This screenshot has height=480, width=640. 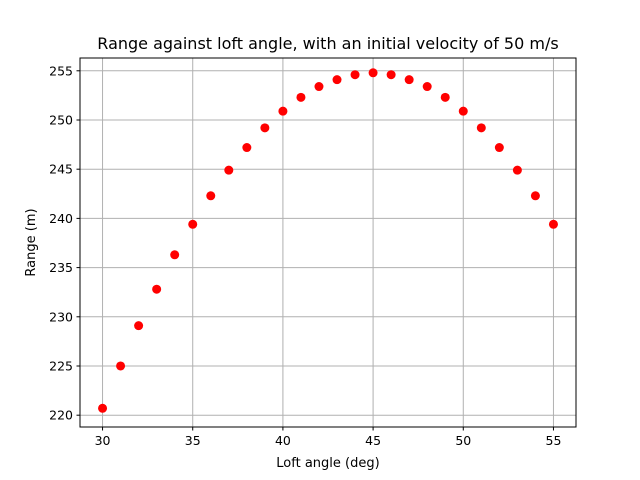 What do you see at coordinates (64, 243) in the screenshot?
I see `y-axis-ticks: 220 225 230 235 240 245 250 255` at bounding box center [64, 243].